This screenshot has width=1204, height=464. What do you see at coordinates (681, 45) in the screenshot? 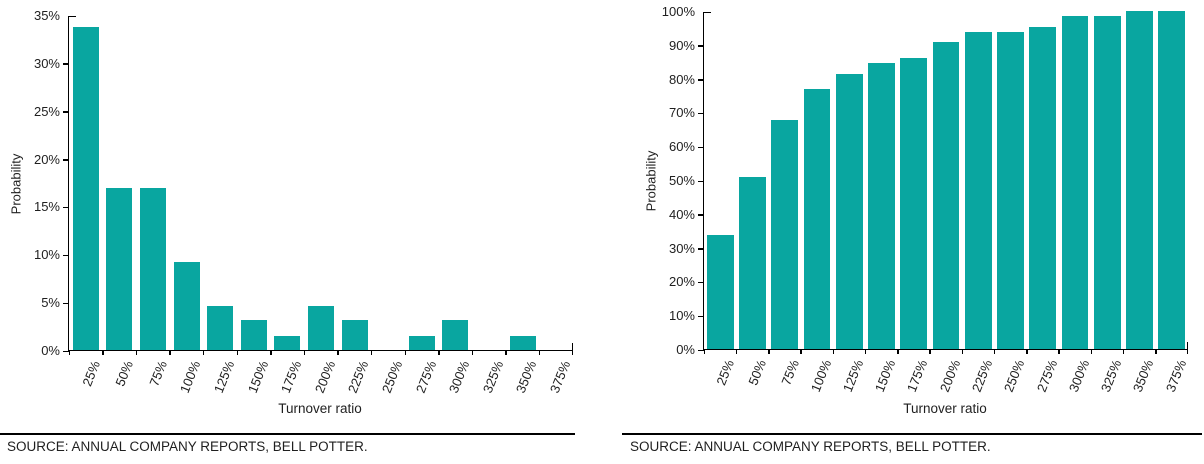
I see `y-tick-label: 90%` at bounding box center [681, 45].